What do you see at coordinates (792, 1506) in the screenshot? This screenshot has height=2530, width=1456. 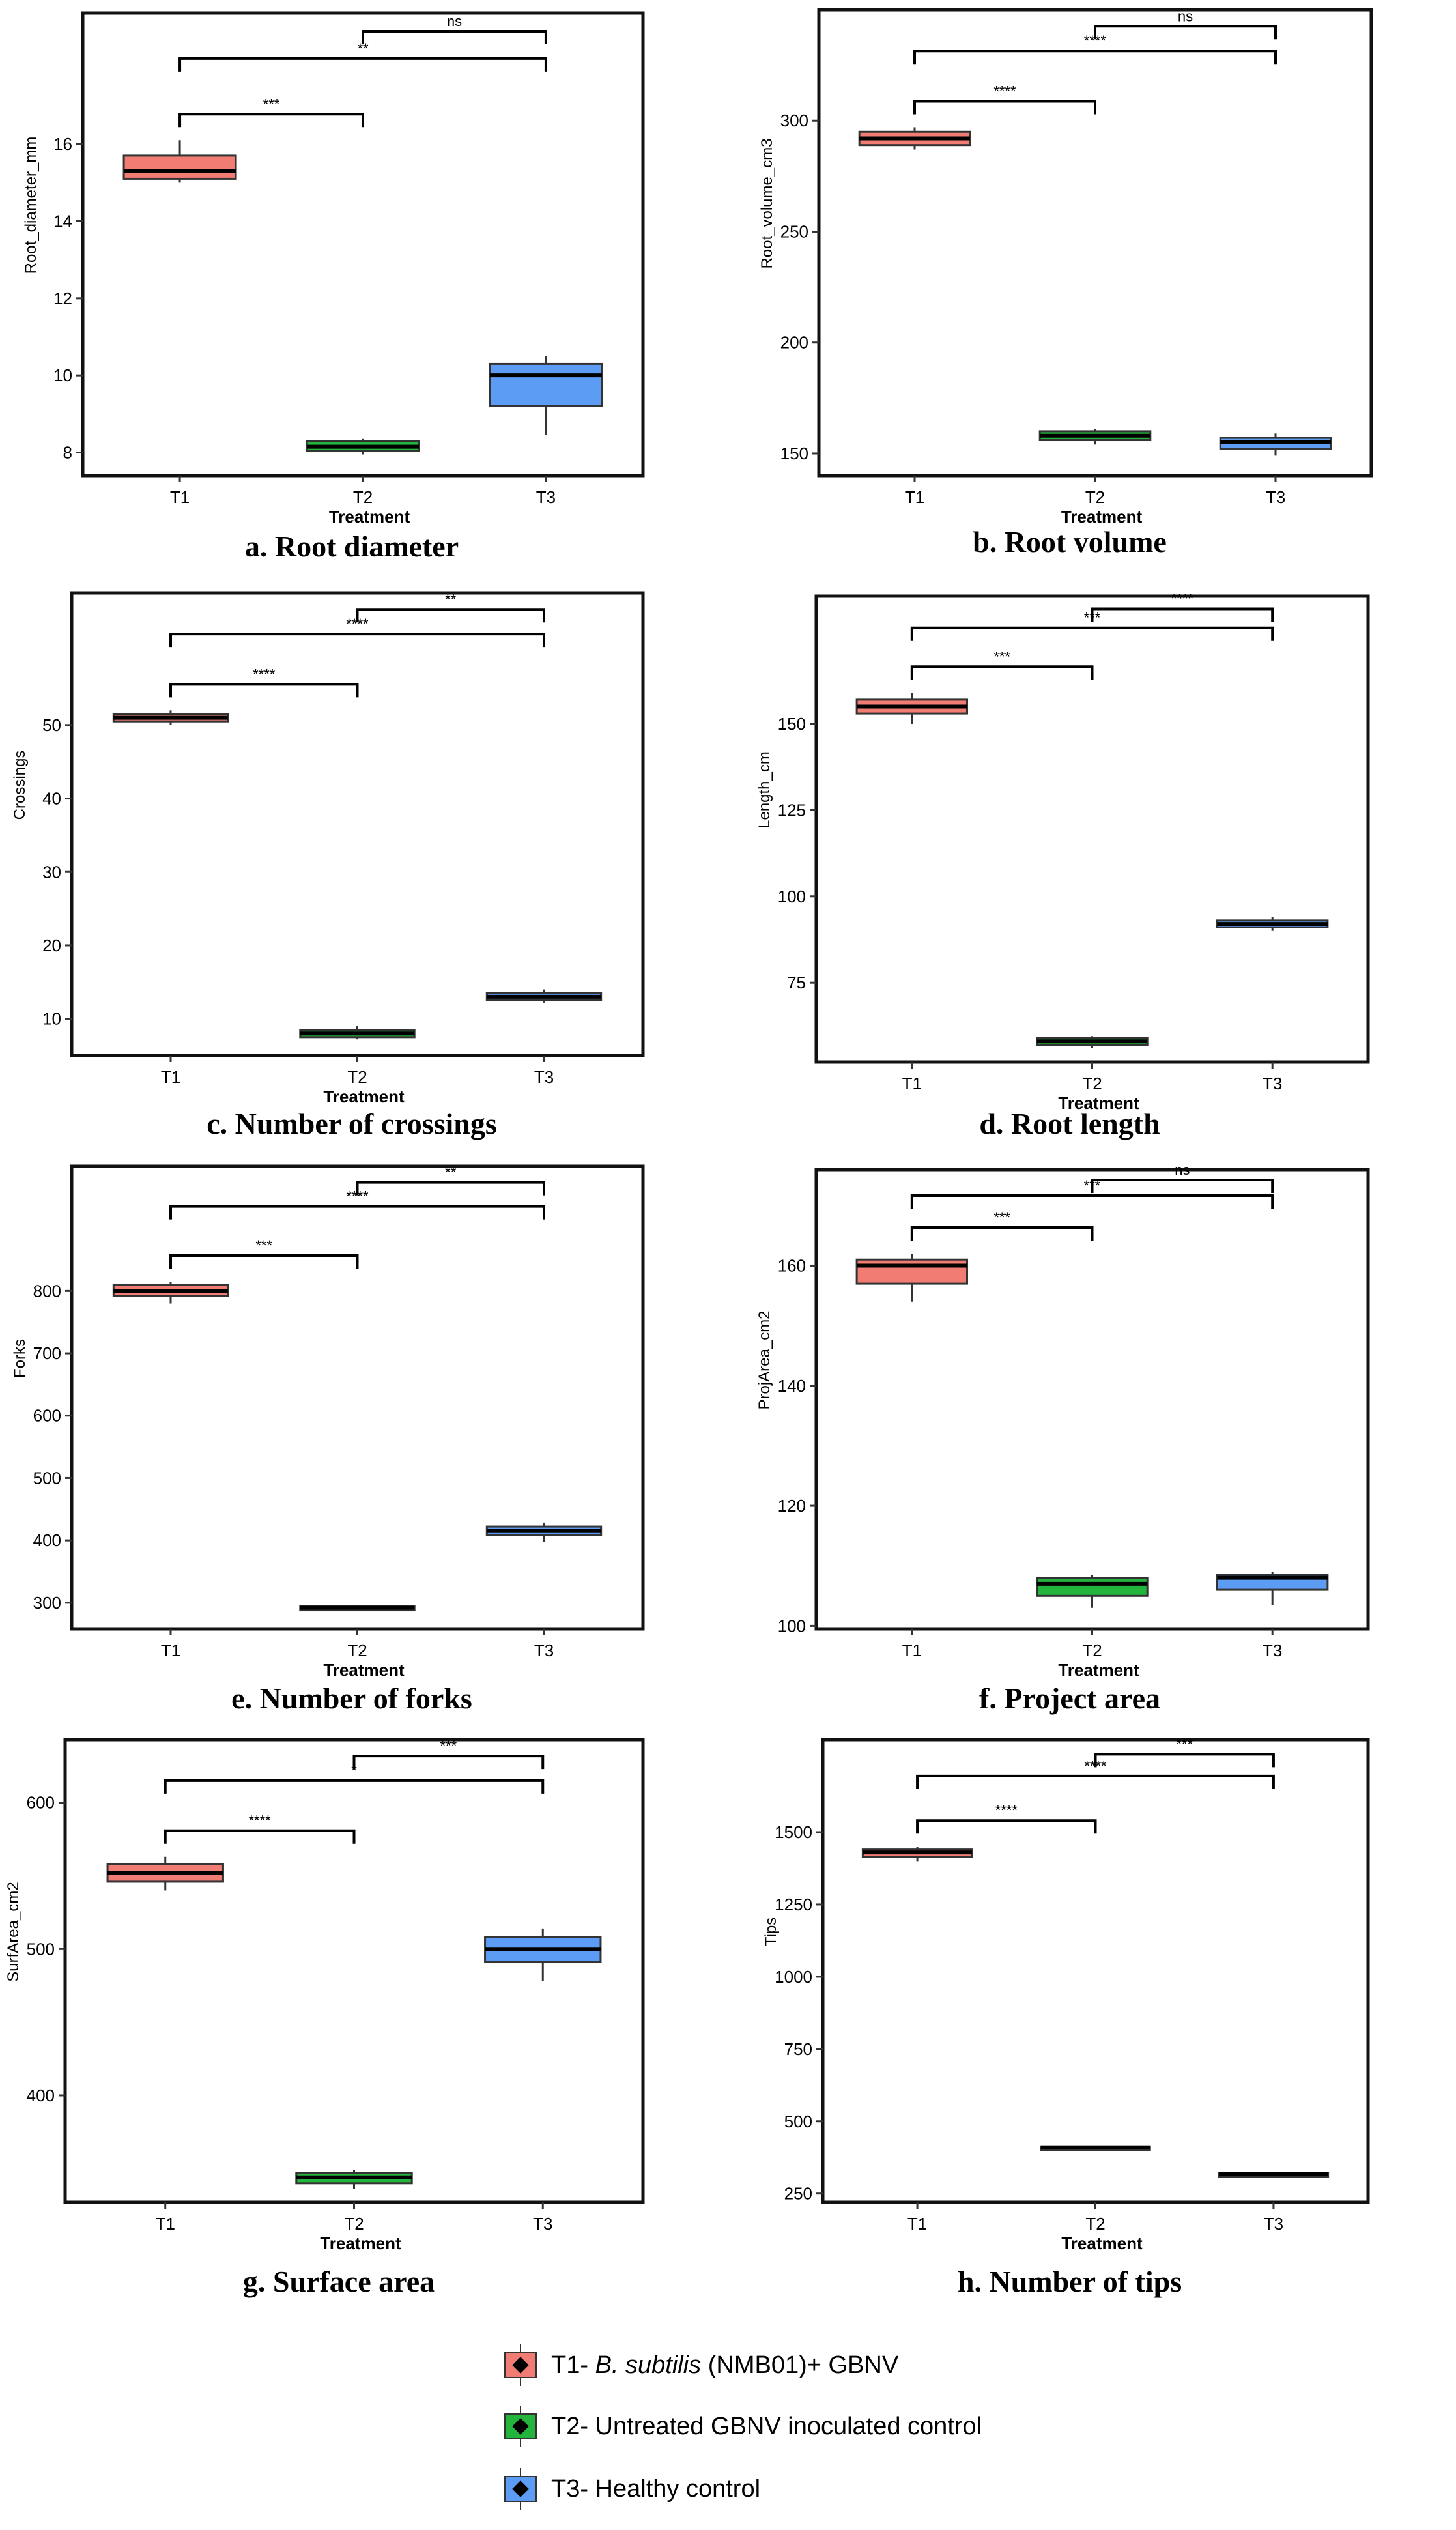 I see `y-tick-label: 120` at bounding box center [792, 1506].